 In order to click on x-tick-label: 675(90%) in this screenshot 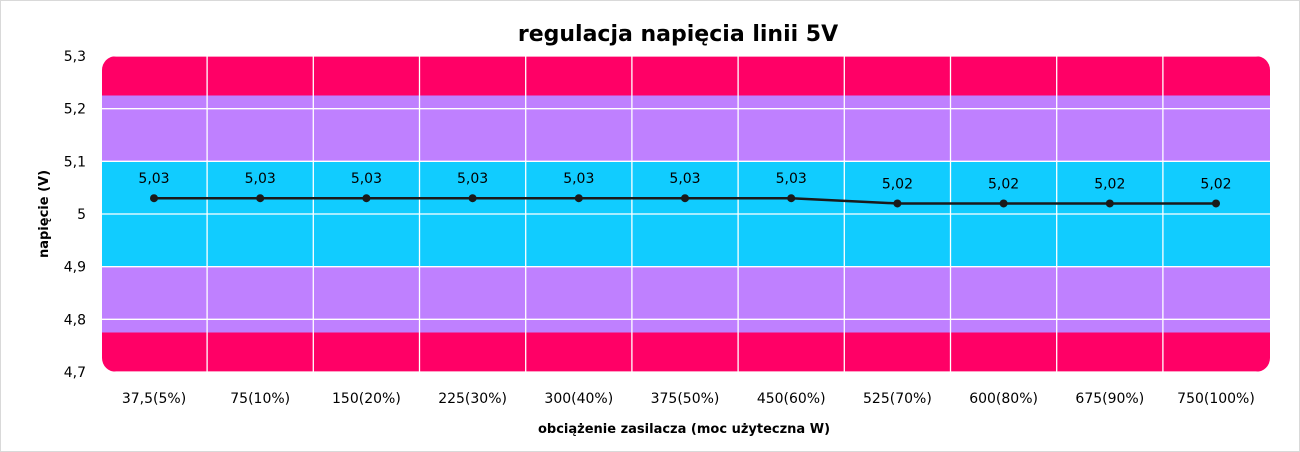, I will do `click(1109, 399)`.